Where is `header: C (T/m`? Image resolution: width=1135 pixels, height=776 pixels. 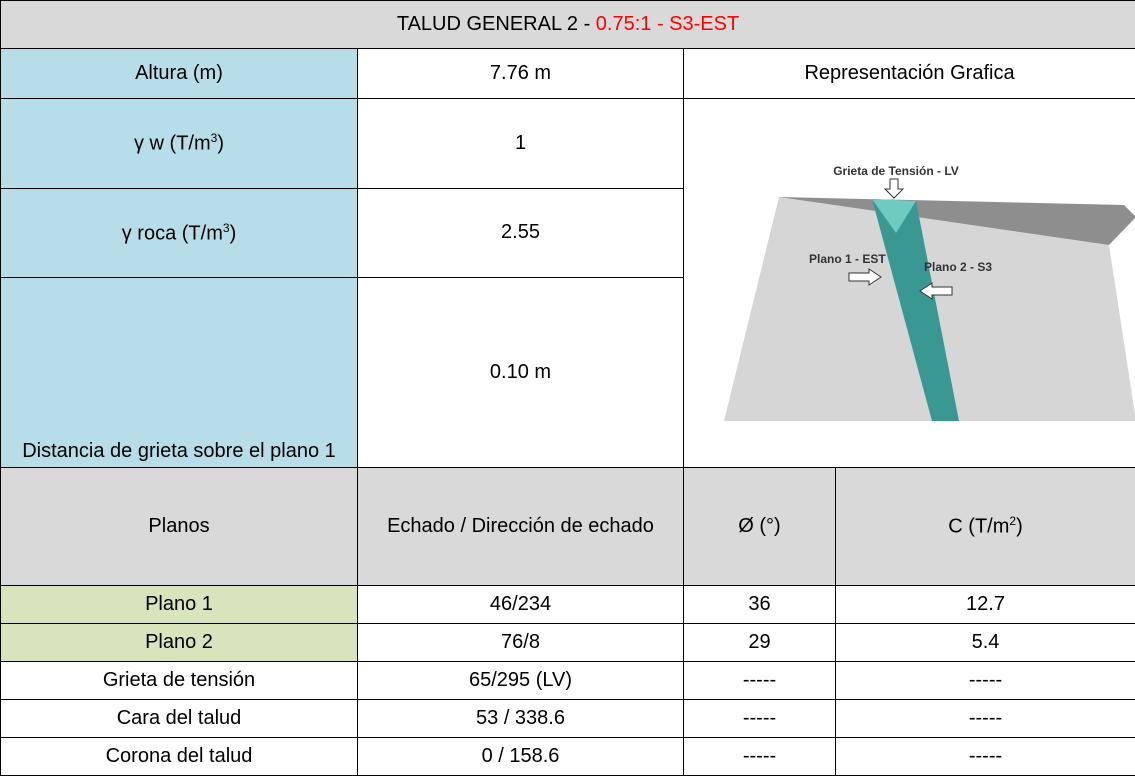
header: C (T/m is located at coordinates (978, 527).